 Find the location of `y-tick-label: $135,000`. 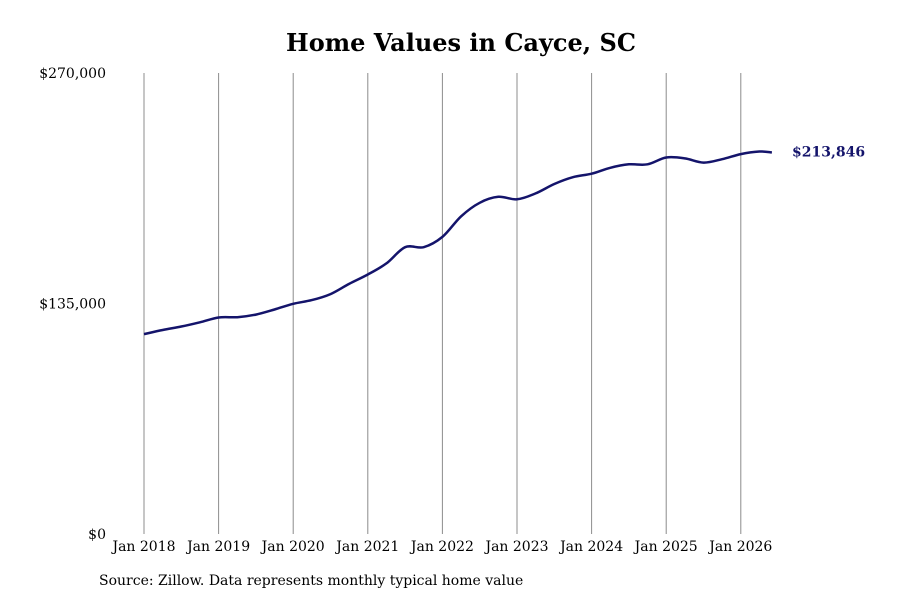

y-tick-label: $135,000 is located at coordinates (72, 305).